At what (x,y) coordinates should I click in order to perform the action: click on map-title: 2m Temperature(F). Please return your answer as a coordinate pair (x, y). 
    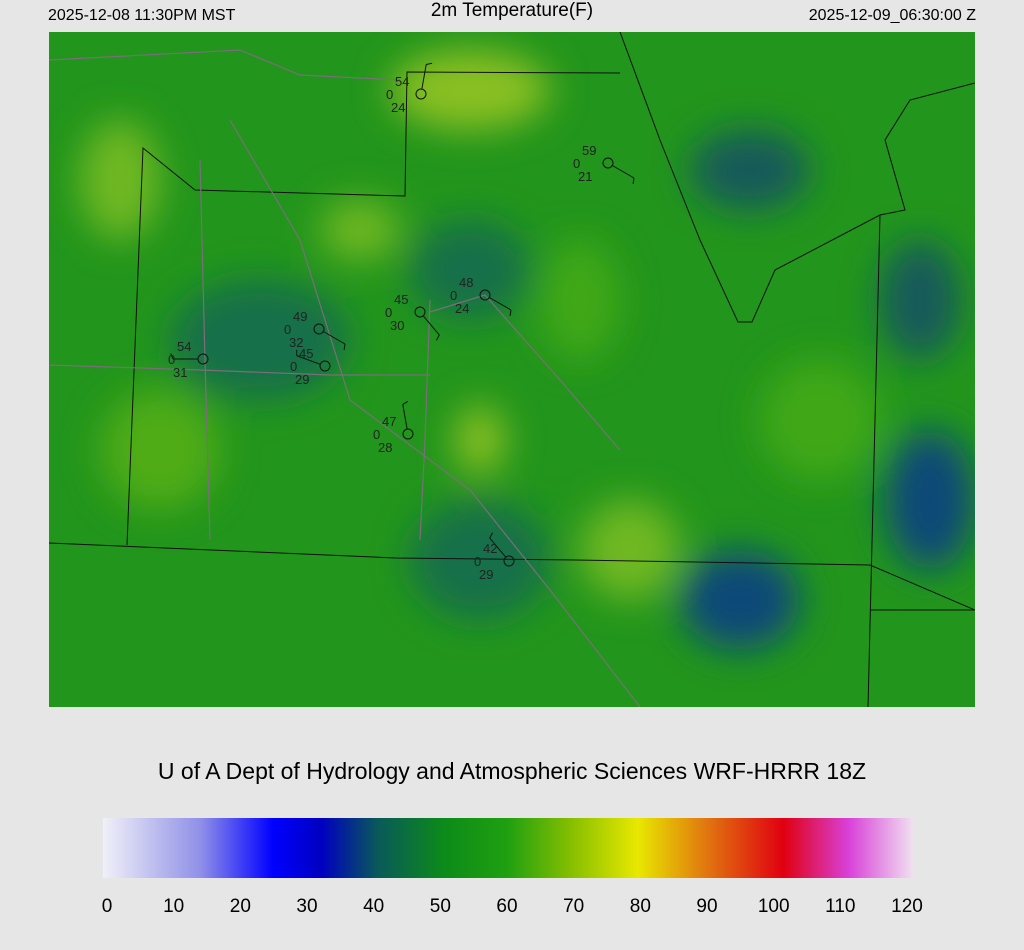
    Looking at the image, I should click on (512, 10).